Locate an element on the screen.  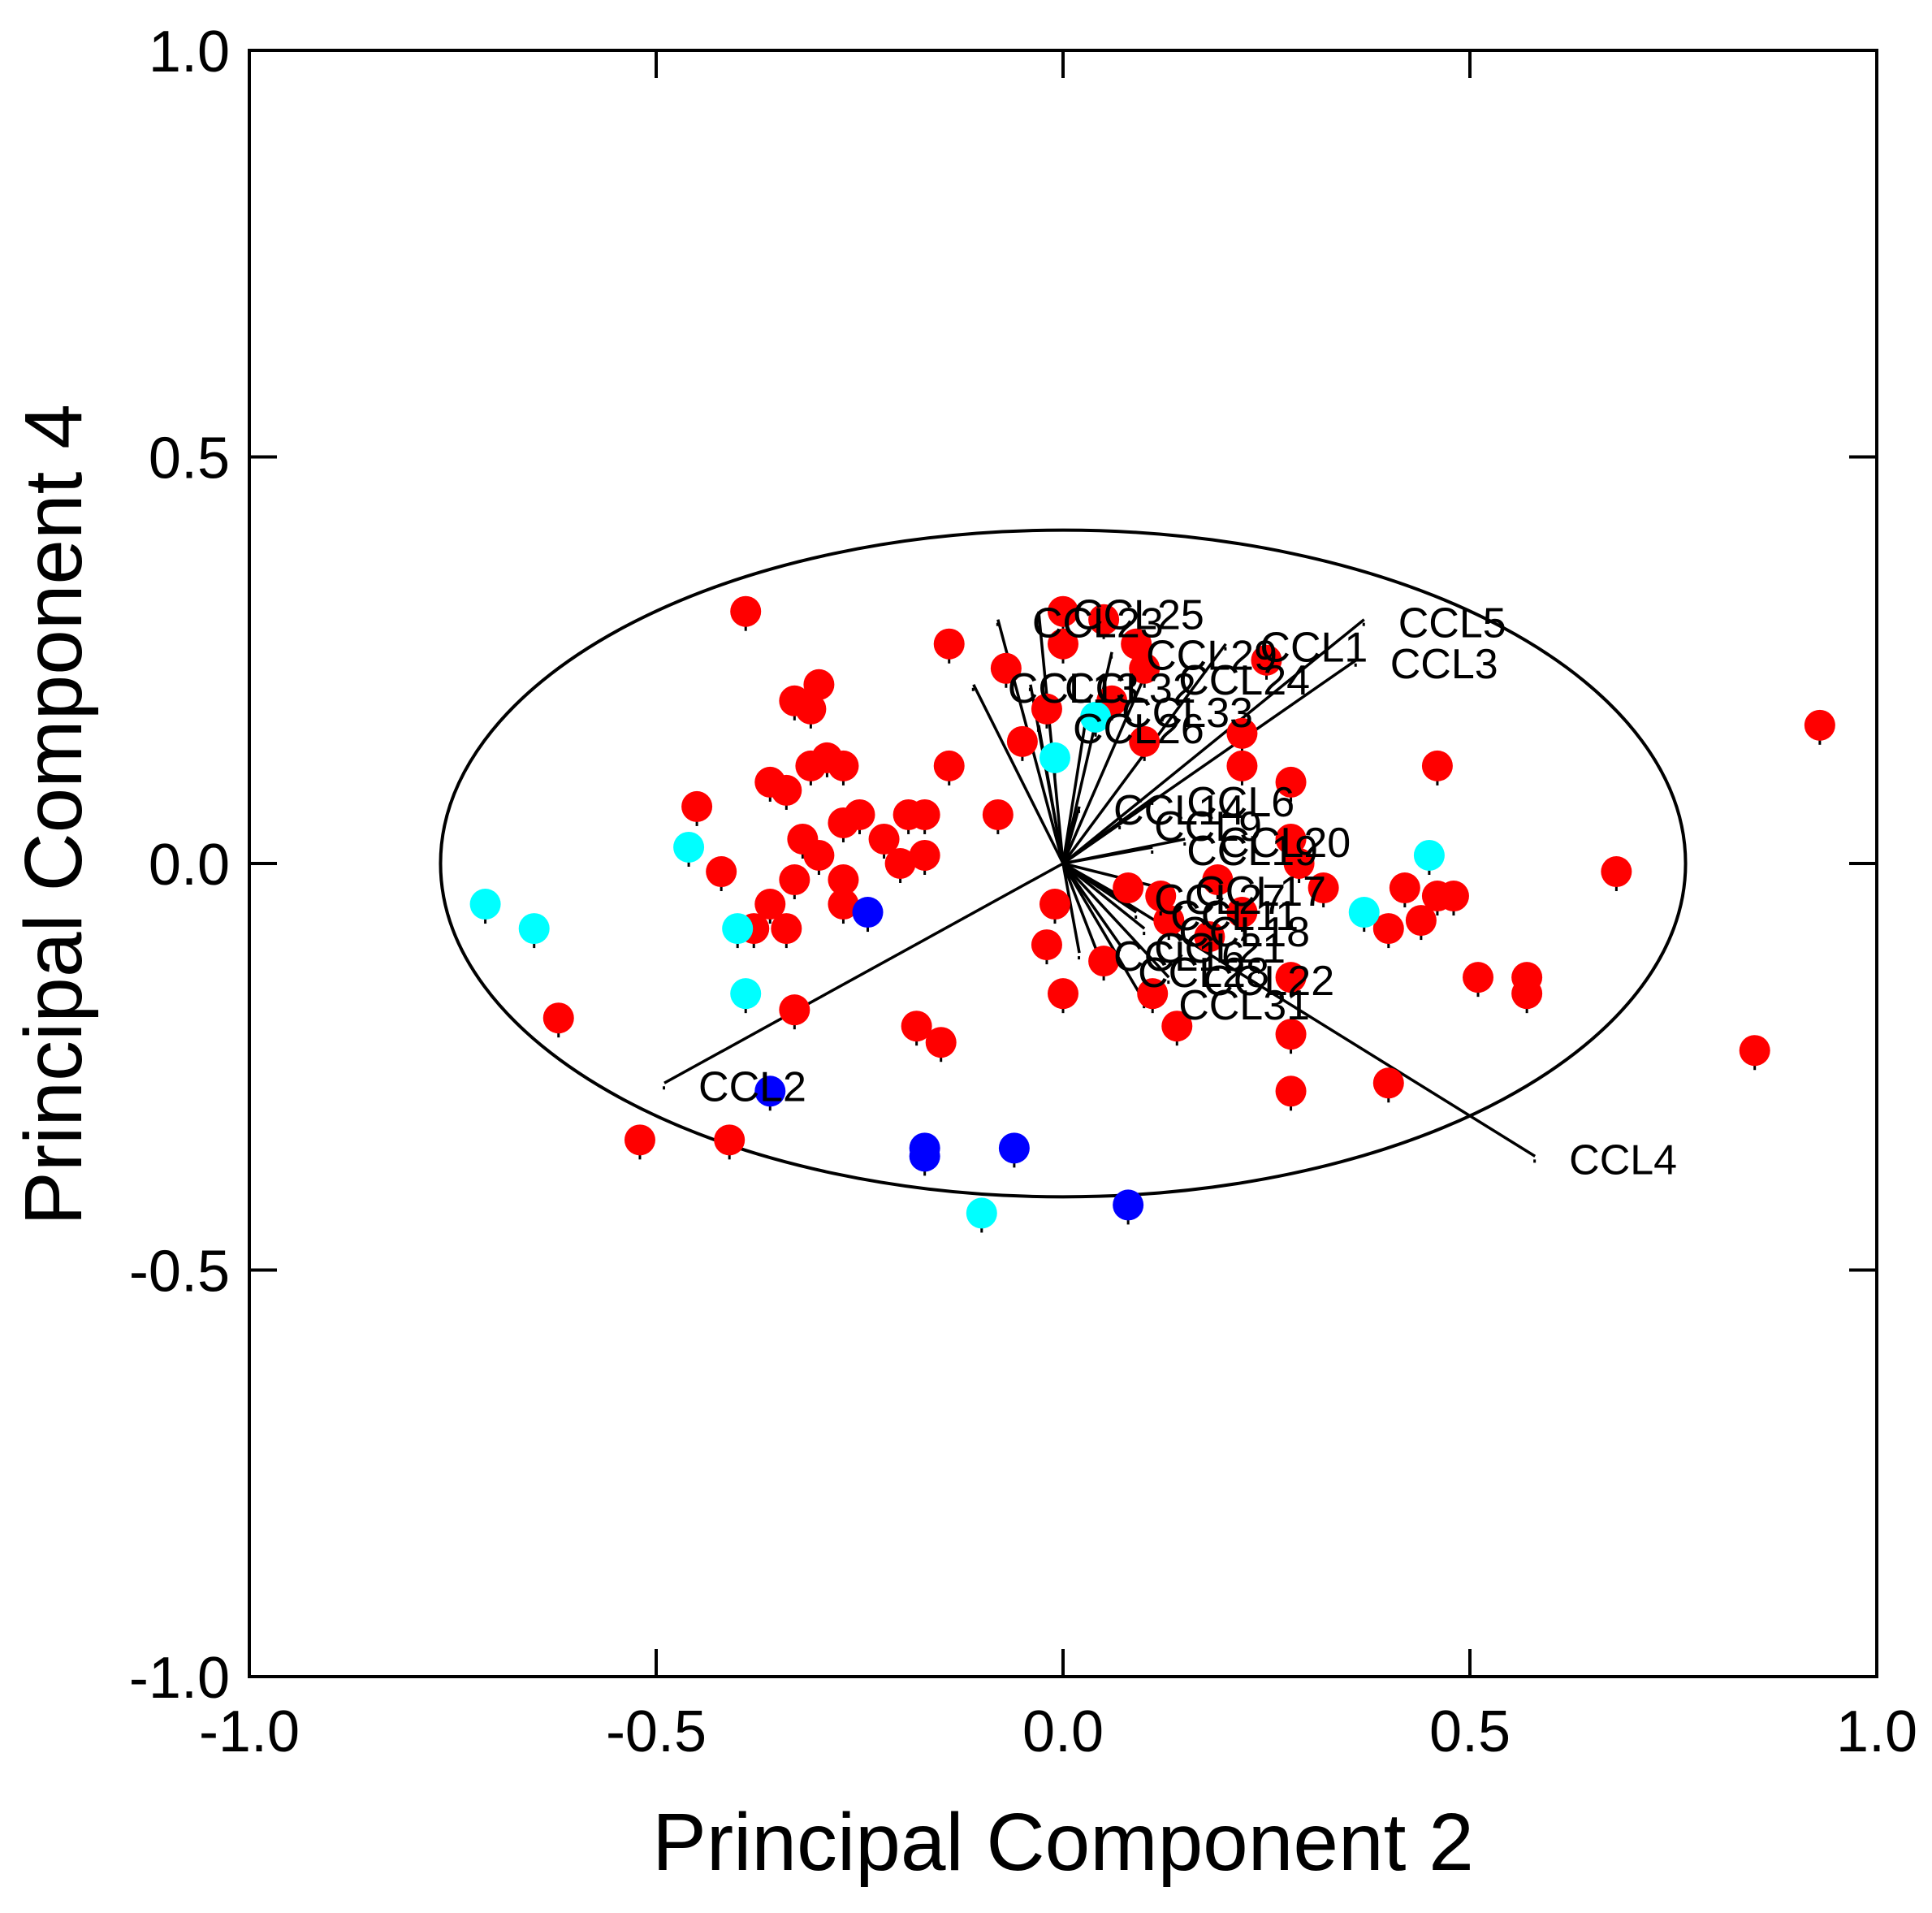
vector-label-ccl2: CCL2 is located at coordinates (752, 1086).